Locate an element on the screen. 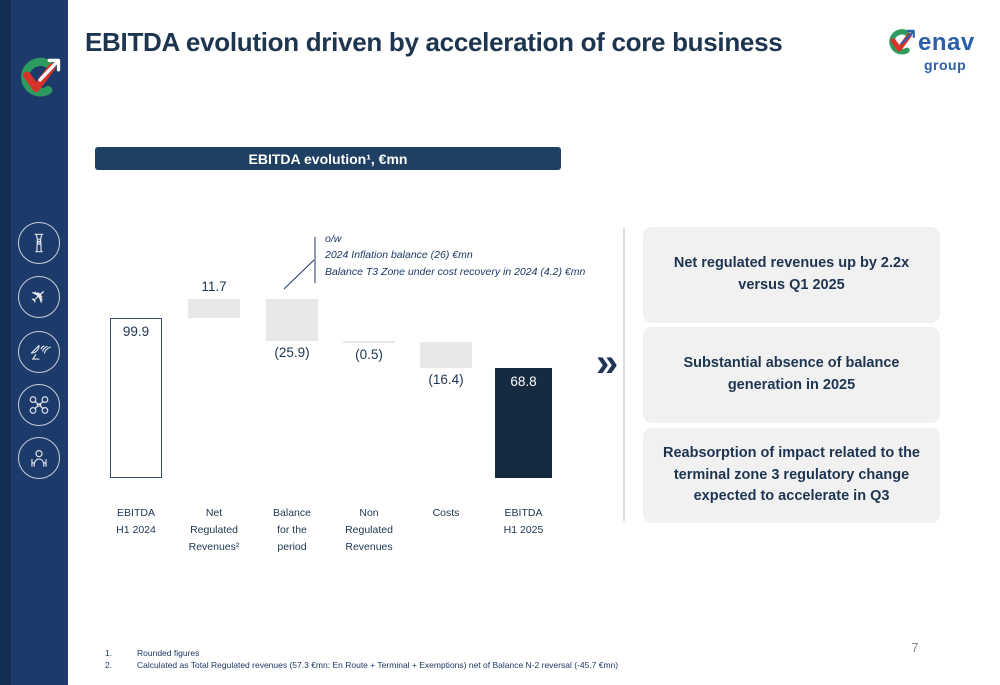 The width and height of the screenshot is (1000, 685). control-tower-icon is located at coordinates (39, 243).